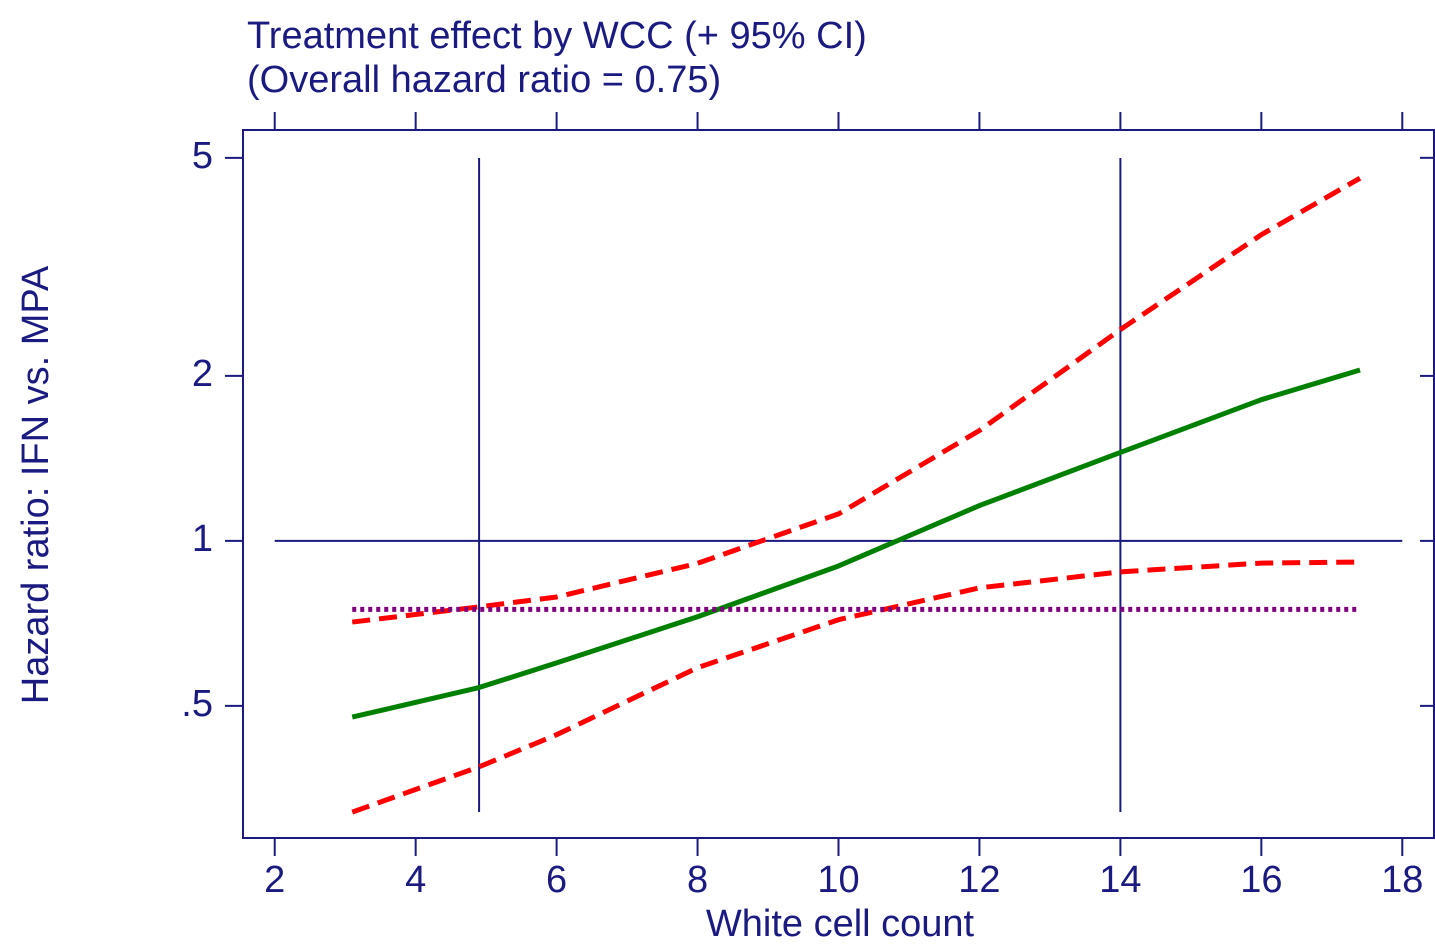 The width and height of the screenshot is (1435, 947). I want to click on y-tick-label: 5, so click(202, 156).